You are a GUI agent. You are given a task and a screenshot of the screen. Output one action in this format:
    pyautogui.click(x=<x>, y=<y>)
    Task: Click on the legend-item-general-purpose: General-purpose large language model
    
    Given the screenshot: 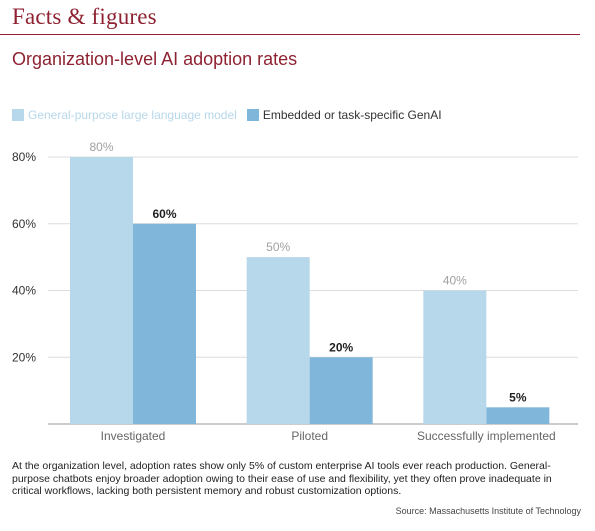 What is the action you would take?
    pyautogui.click(x=124, y=115)
    